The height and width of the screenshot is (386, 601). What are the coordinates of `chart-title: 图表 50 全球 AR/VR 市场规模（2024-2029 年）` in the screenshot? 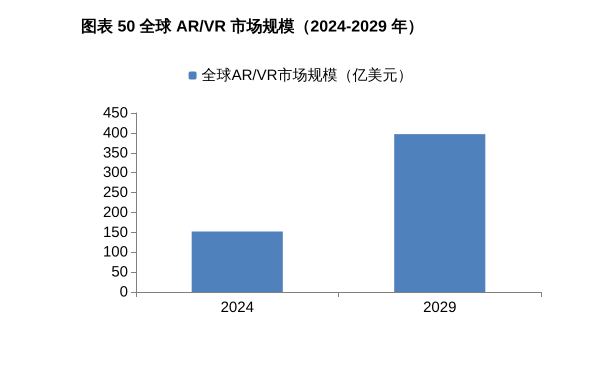 It's located at (252, 27).